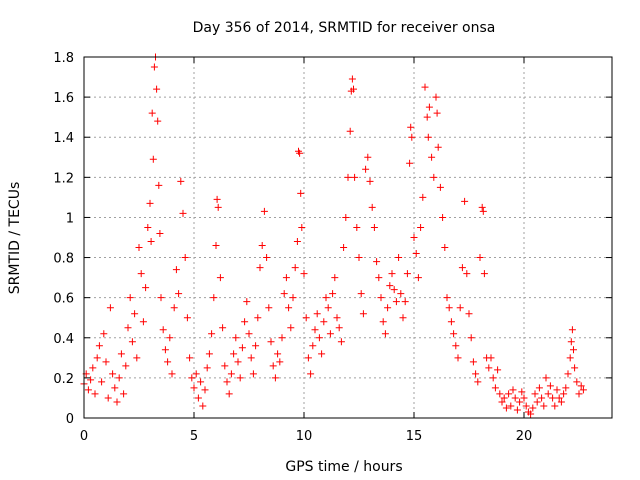 This screenshot has width=640, height=480. Describe the element at coordinates (414, 436) in the screenshot. I see `x-tick-label: 15` at that location.